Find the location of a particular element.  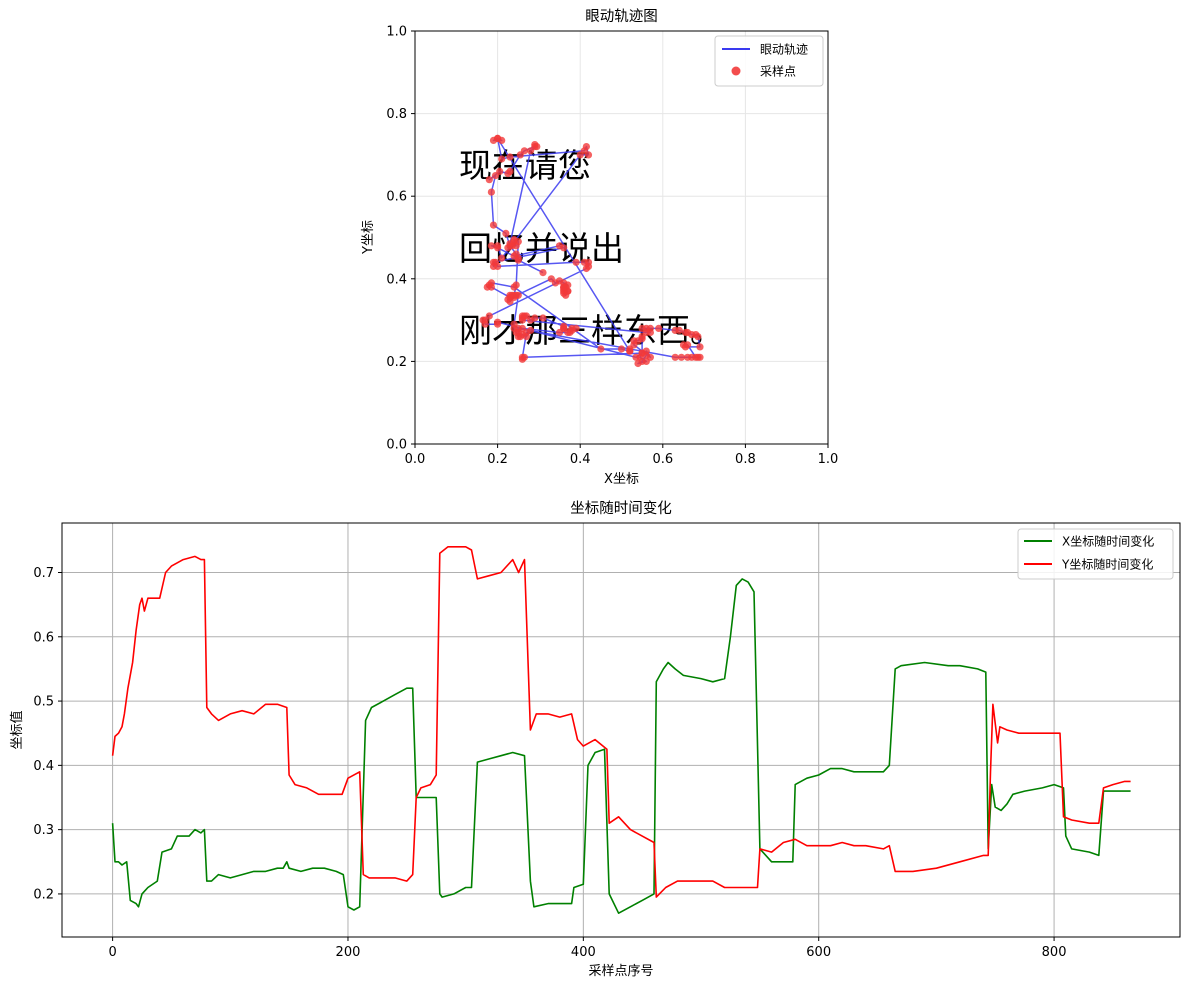

coordinate-time-y-tick-label: 0.3 is located at coordinates (43, 830).